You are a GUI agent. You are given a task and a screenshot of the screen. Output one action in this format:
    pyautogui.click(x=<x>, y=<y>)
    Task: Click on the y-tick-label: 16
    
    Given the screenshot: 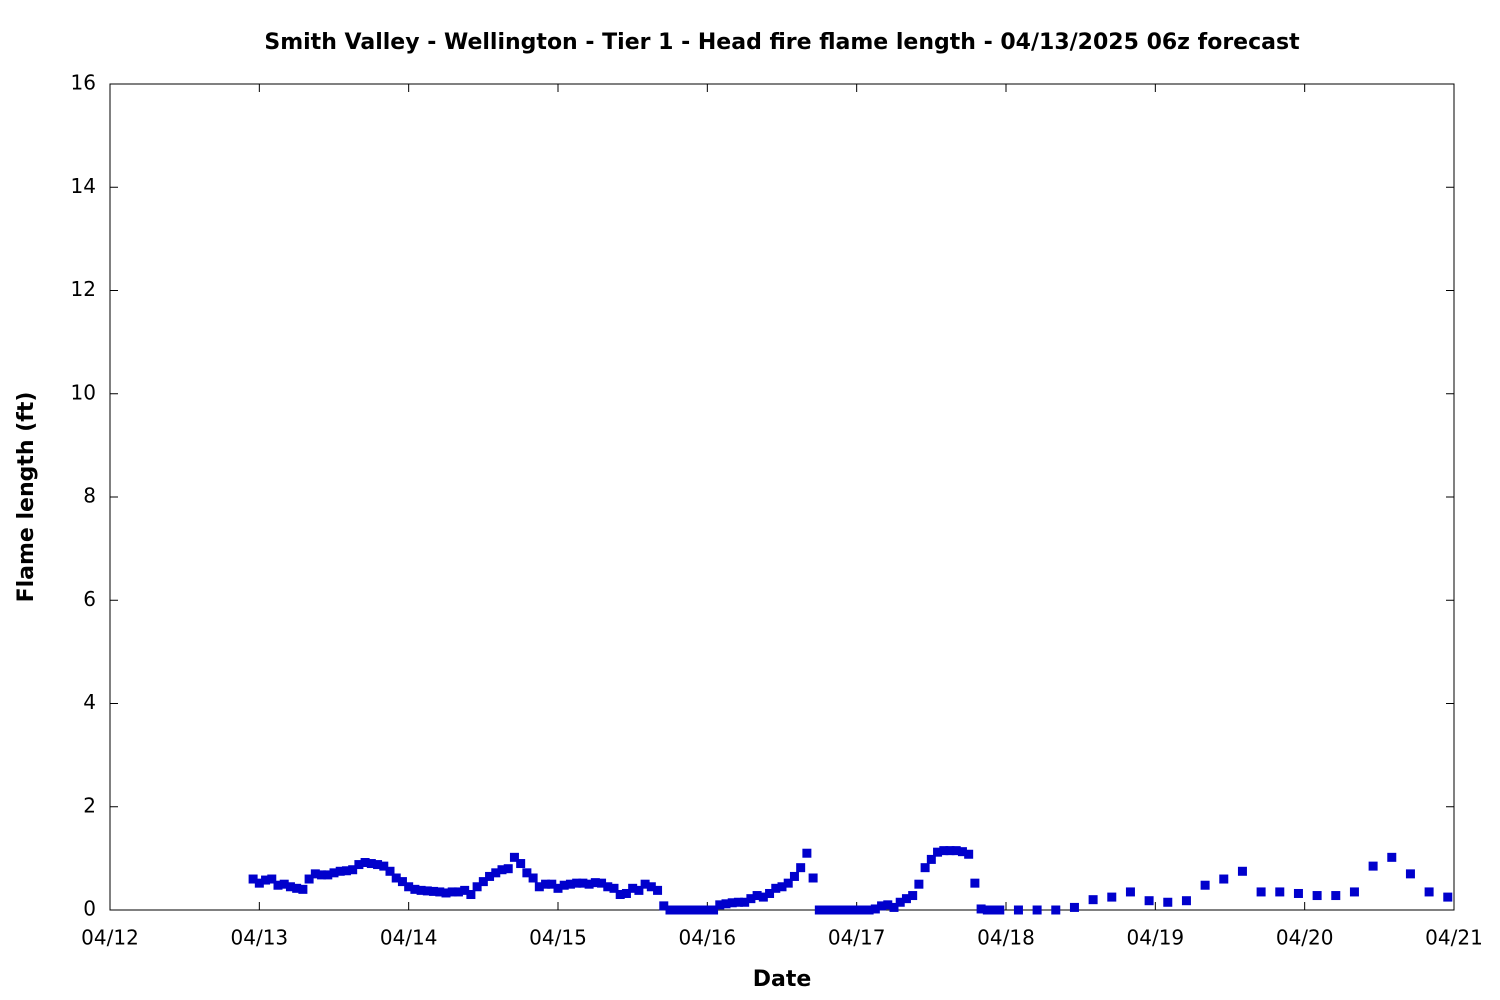 What is the action you would take?
    pyautogui.click(x=83, y=83)
    